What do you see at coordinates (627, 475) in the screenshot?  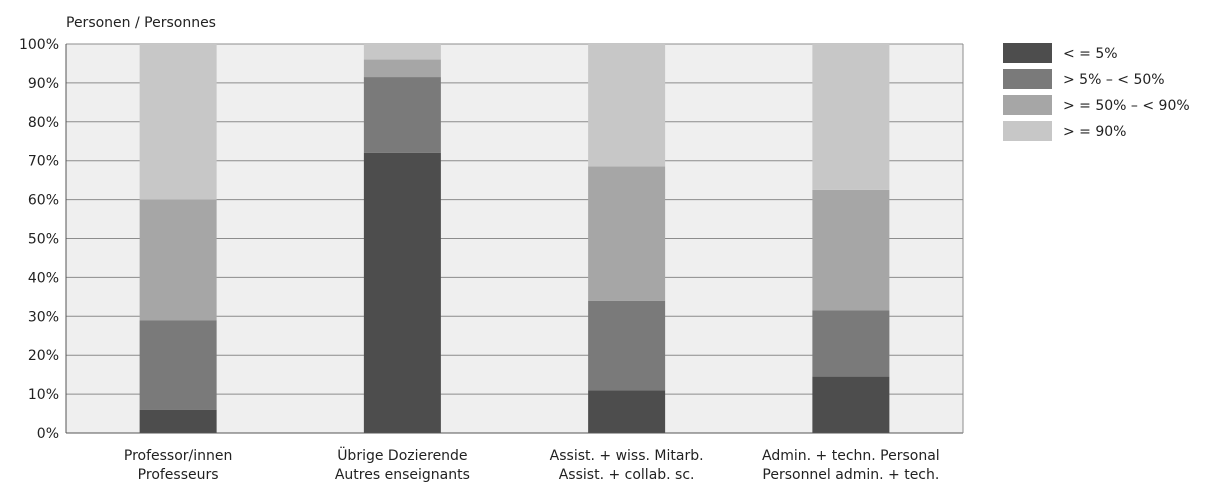 I see `x-tick-label: Assist. + collab. sc.` at bounding box center [627, 475].